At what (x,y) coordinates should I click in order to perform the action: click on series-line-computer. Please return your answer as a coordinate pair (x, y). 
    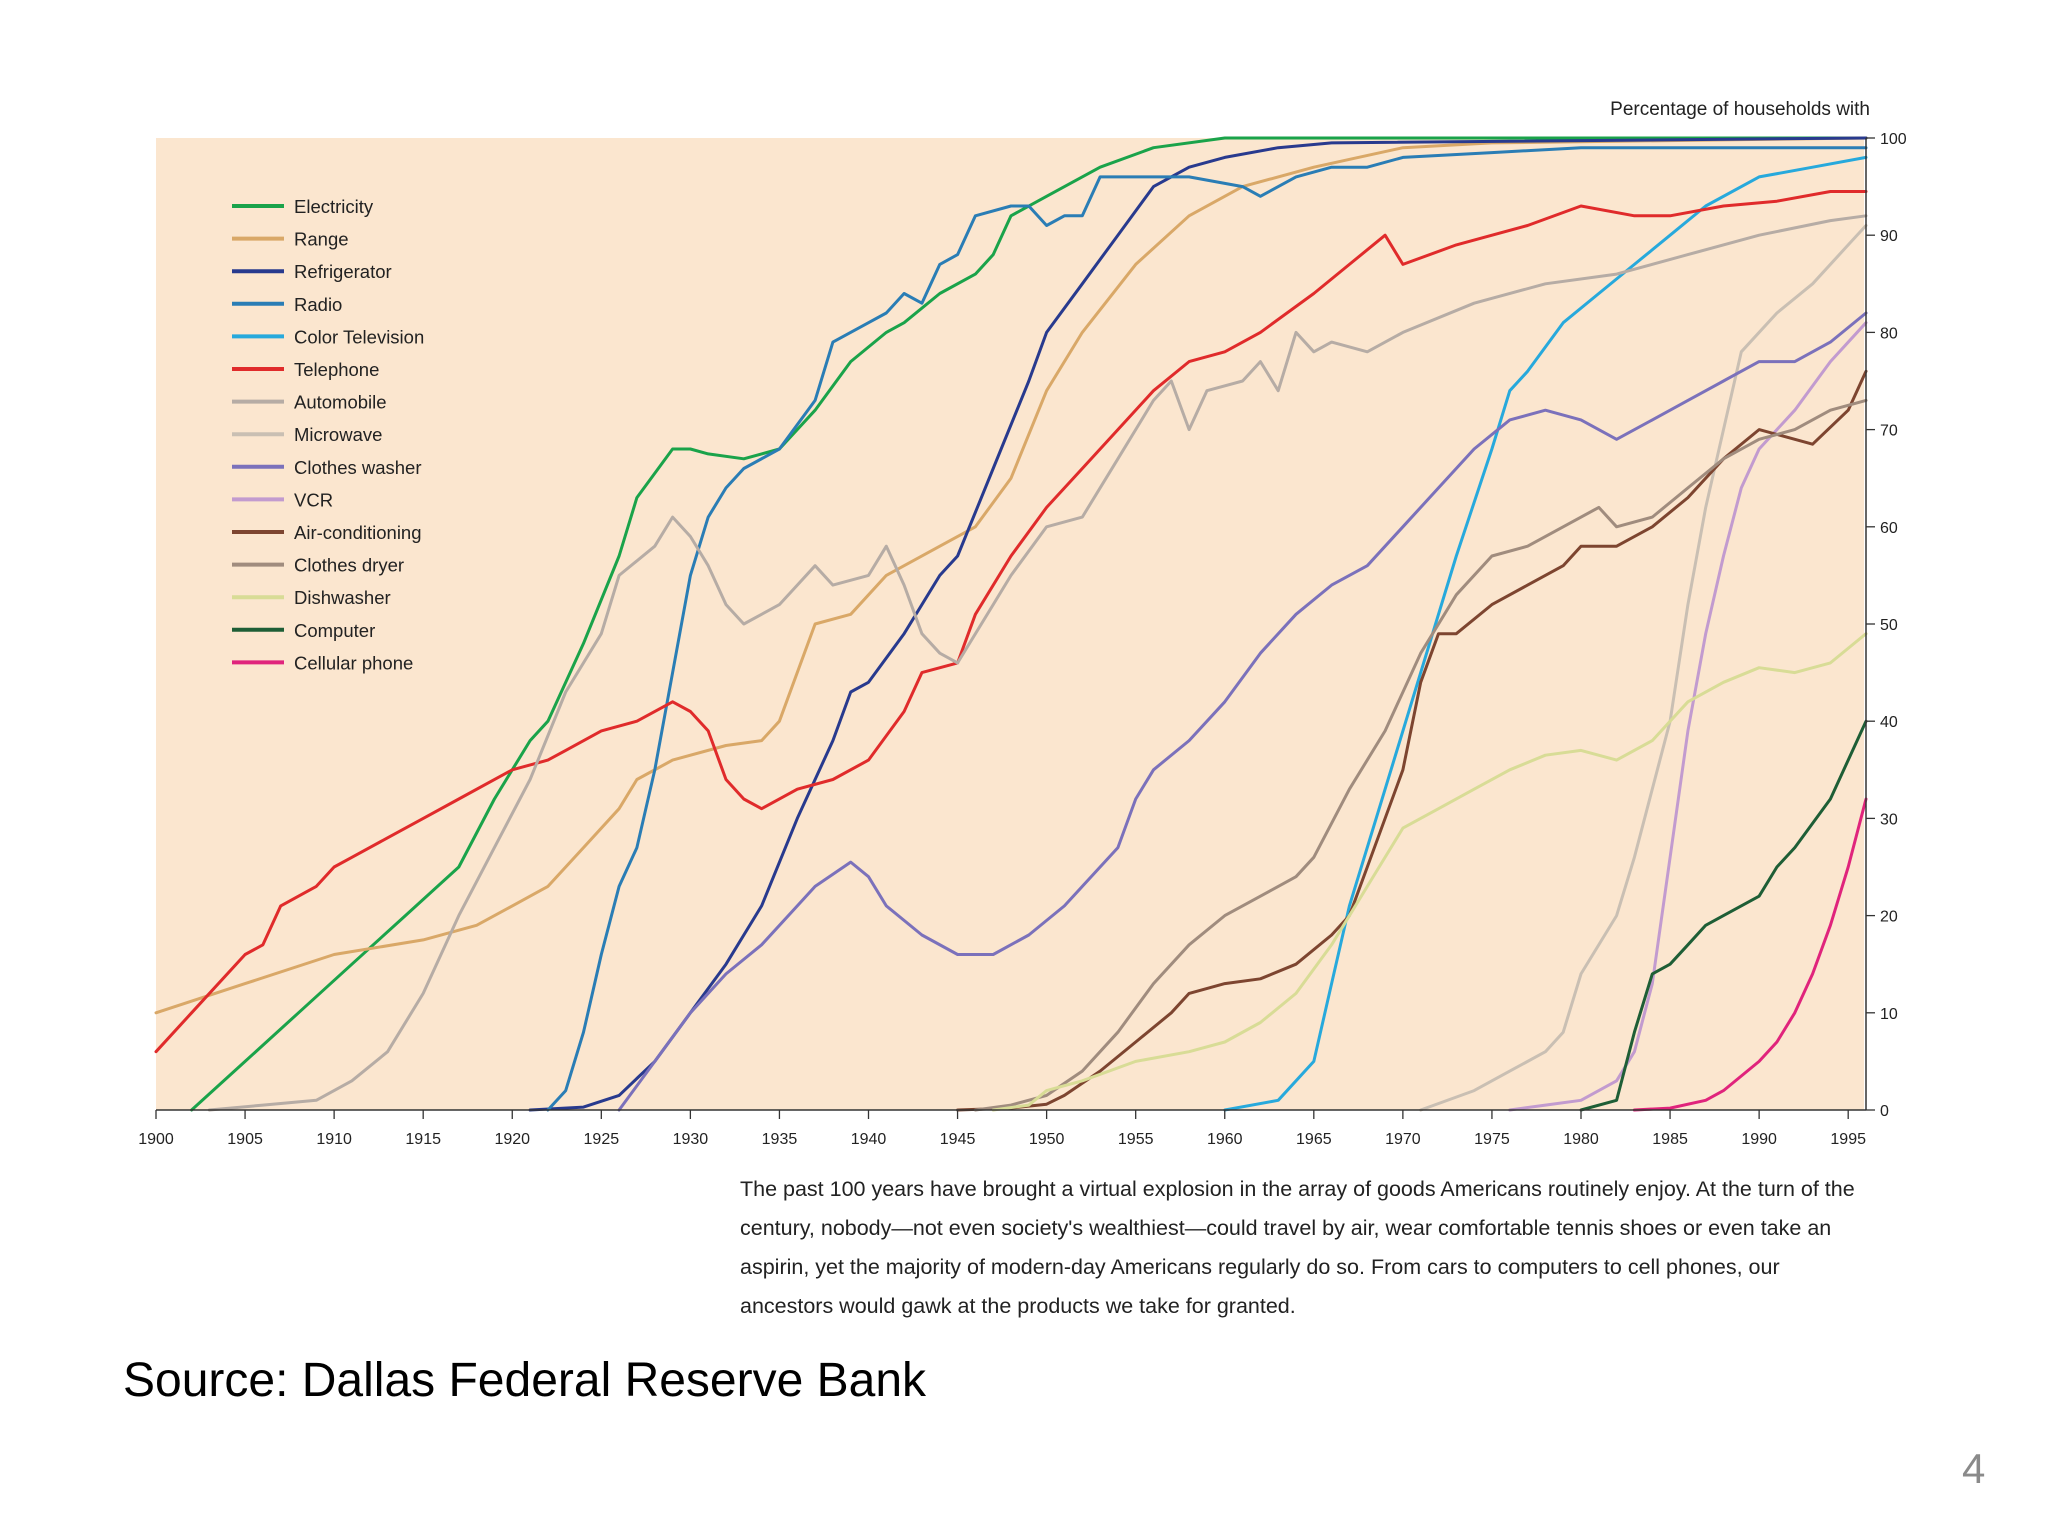
    Looking at the image, I should click on (1723, 915).